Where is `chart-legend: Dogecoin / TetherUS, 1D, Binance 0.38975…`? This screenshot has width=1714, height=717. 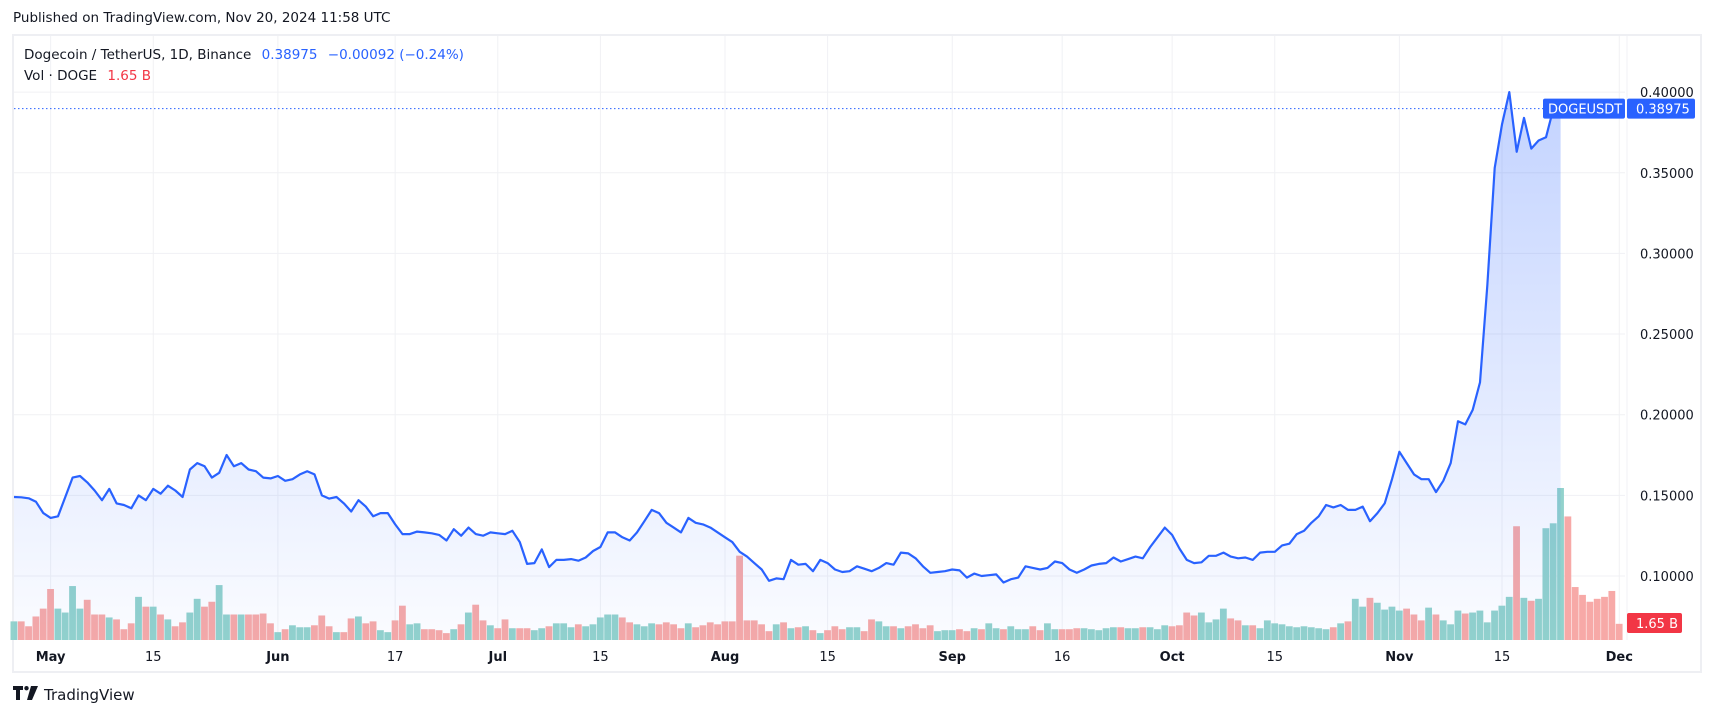 chart-legend: Dogecoin / TetherUS, 1D, Binance 0.38975… is located at coordinates (244, 66).